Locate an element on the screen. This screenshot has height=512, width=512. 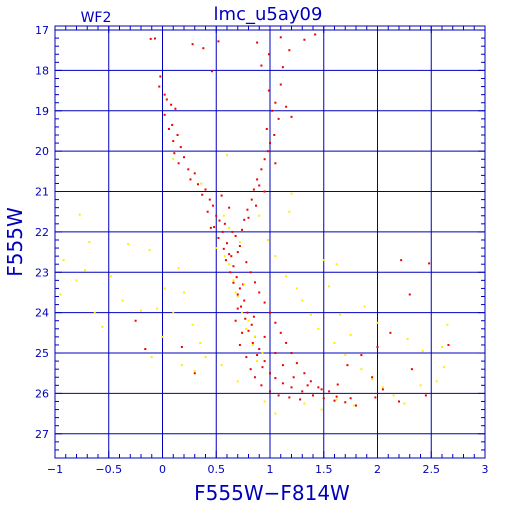
y-tick-label: 22 is located at coordinates (42, 232).